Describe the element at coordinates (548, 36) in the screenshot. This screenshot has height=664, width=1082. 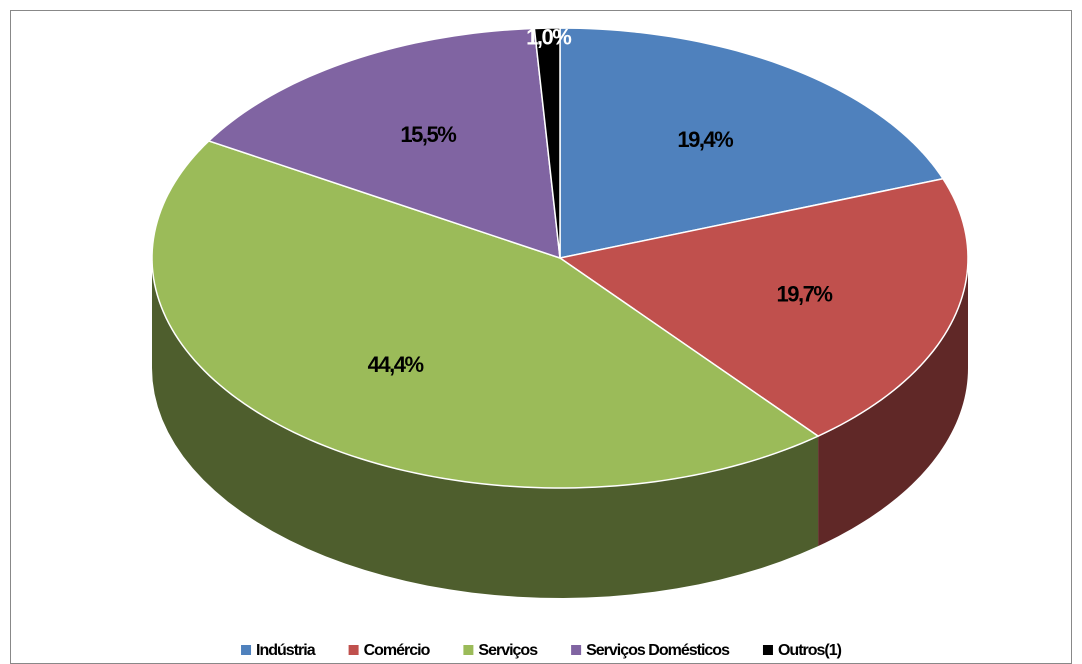
I see `data-label: 1,0%` at that location.